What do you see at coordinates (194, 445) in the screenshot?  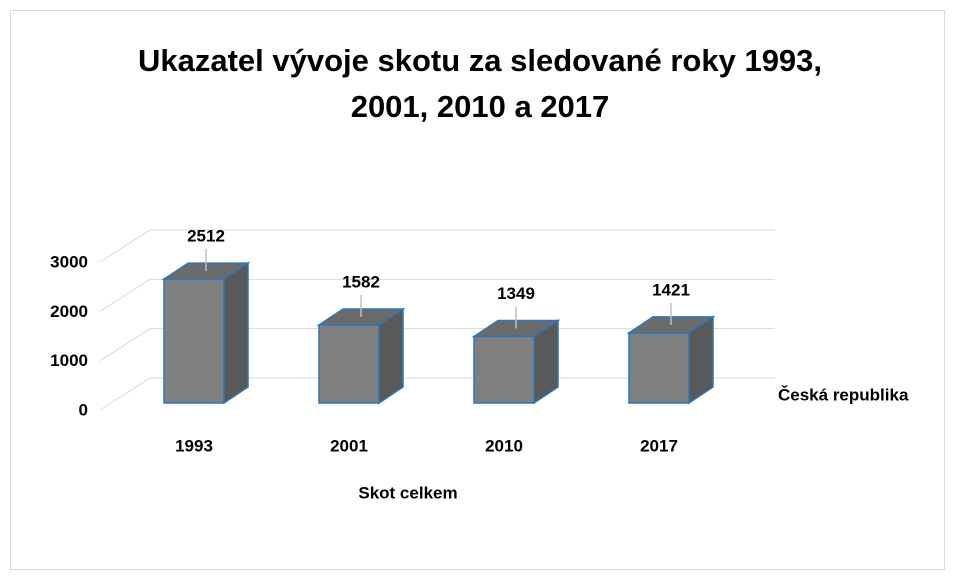 I see `x-tick-label: 1993` at bounding box center [194, 445].